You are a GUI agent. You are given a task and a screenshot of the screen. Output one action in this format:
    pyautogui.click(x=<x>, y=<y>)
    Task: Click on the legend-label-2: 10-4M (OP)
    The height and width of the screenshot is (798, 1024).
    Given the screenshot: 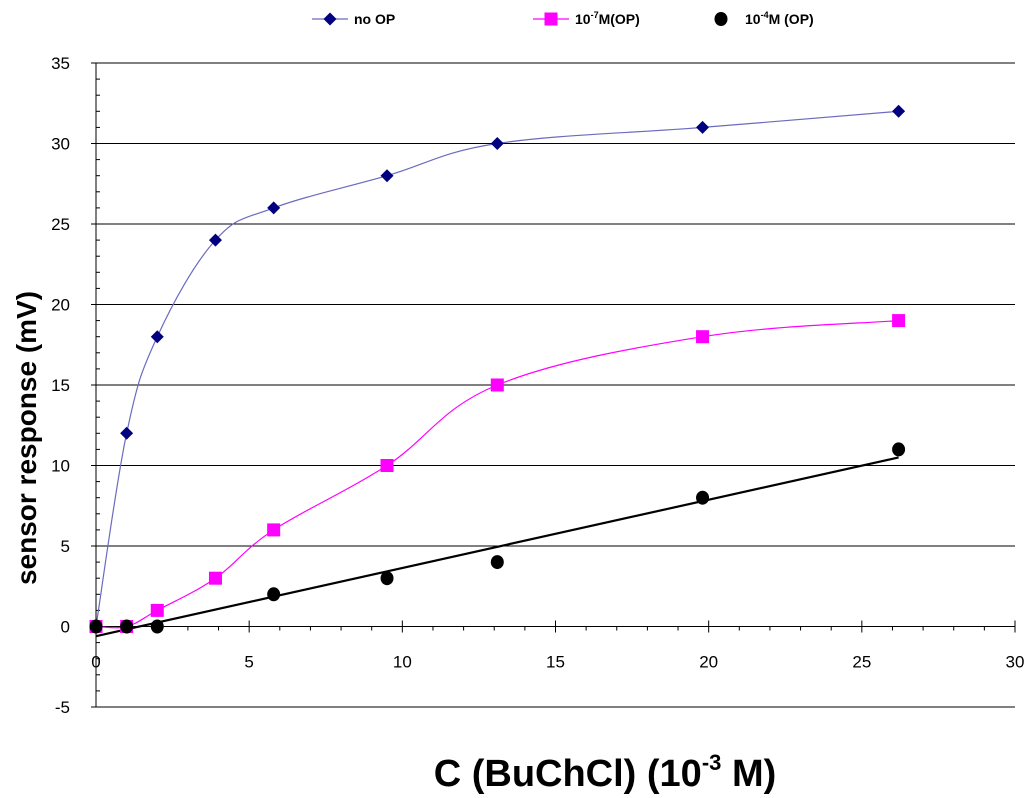 What is the action you would take?
    pyautogui.click(x=779, y=18)
    